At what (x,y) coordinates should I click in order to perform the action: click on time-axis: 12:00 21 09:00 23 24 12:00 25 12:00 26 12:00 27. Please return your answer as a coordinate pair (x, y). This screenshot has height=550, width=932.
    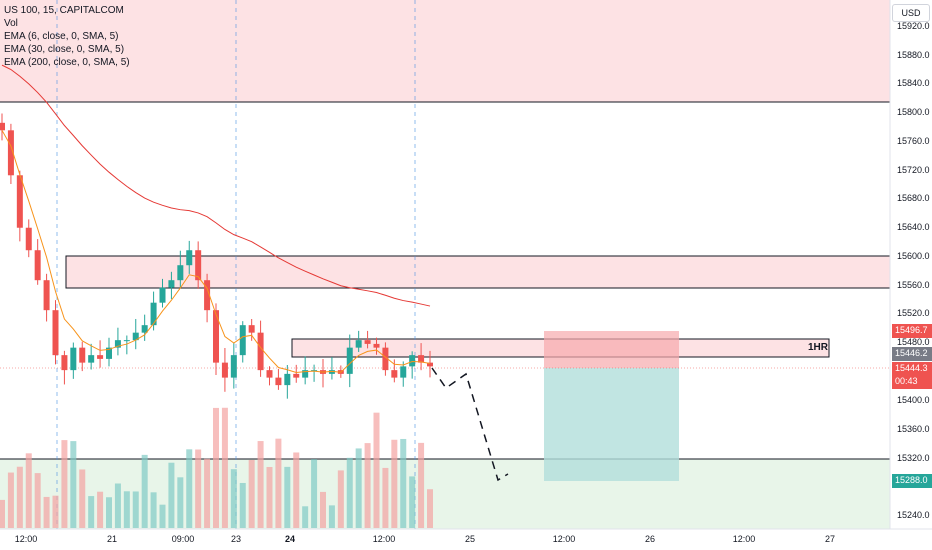
    Looking at the image, I should click on (425, 539).